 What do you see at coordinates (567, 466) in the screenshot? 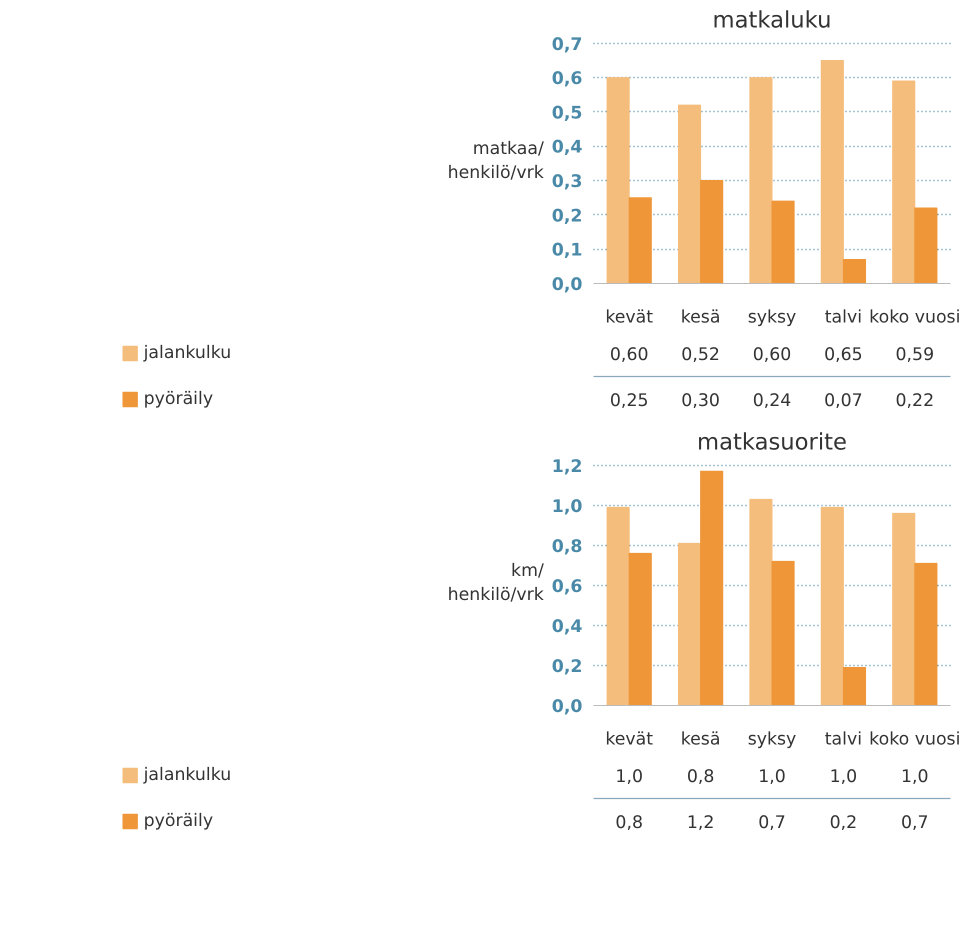
I see `y-tick-label: 1,2` at bounding box center [567, 466].